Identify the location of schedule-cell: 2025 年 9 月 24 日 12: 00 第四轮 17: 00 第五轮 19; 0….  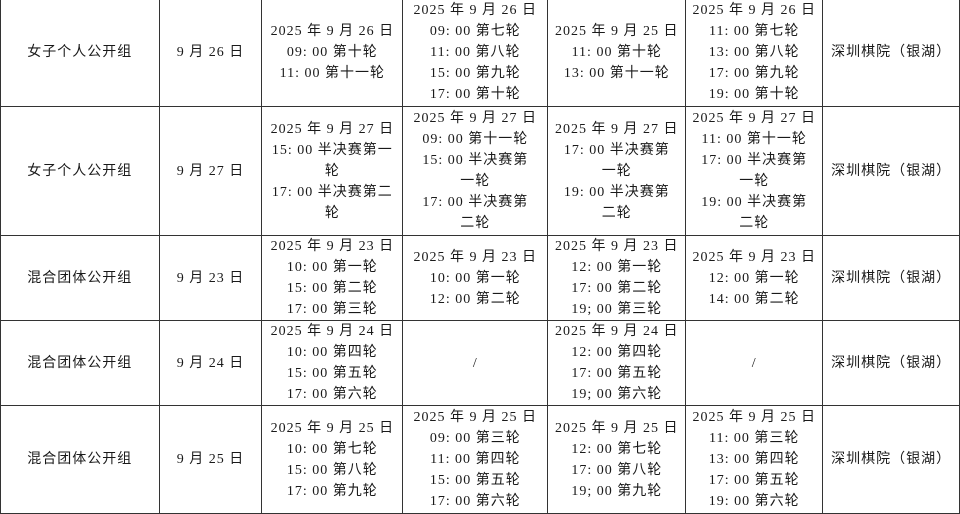
(617, 363).